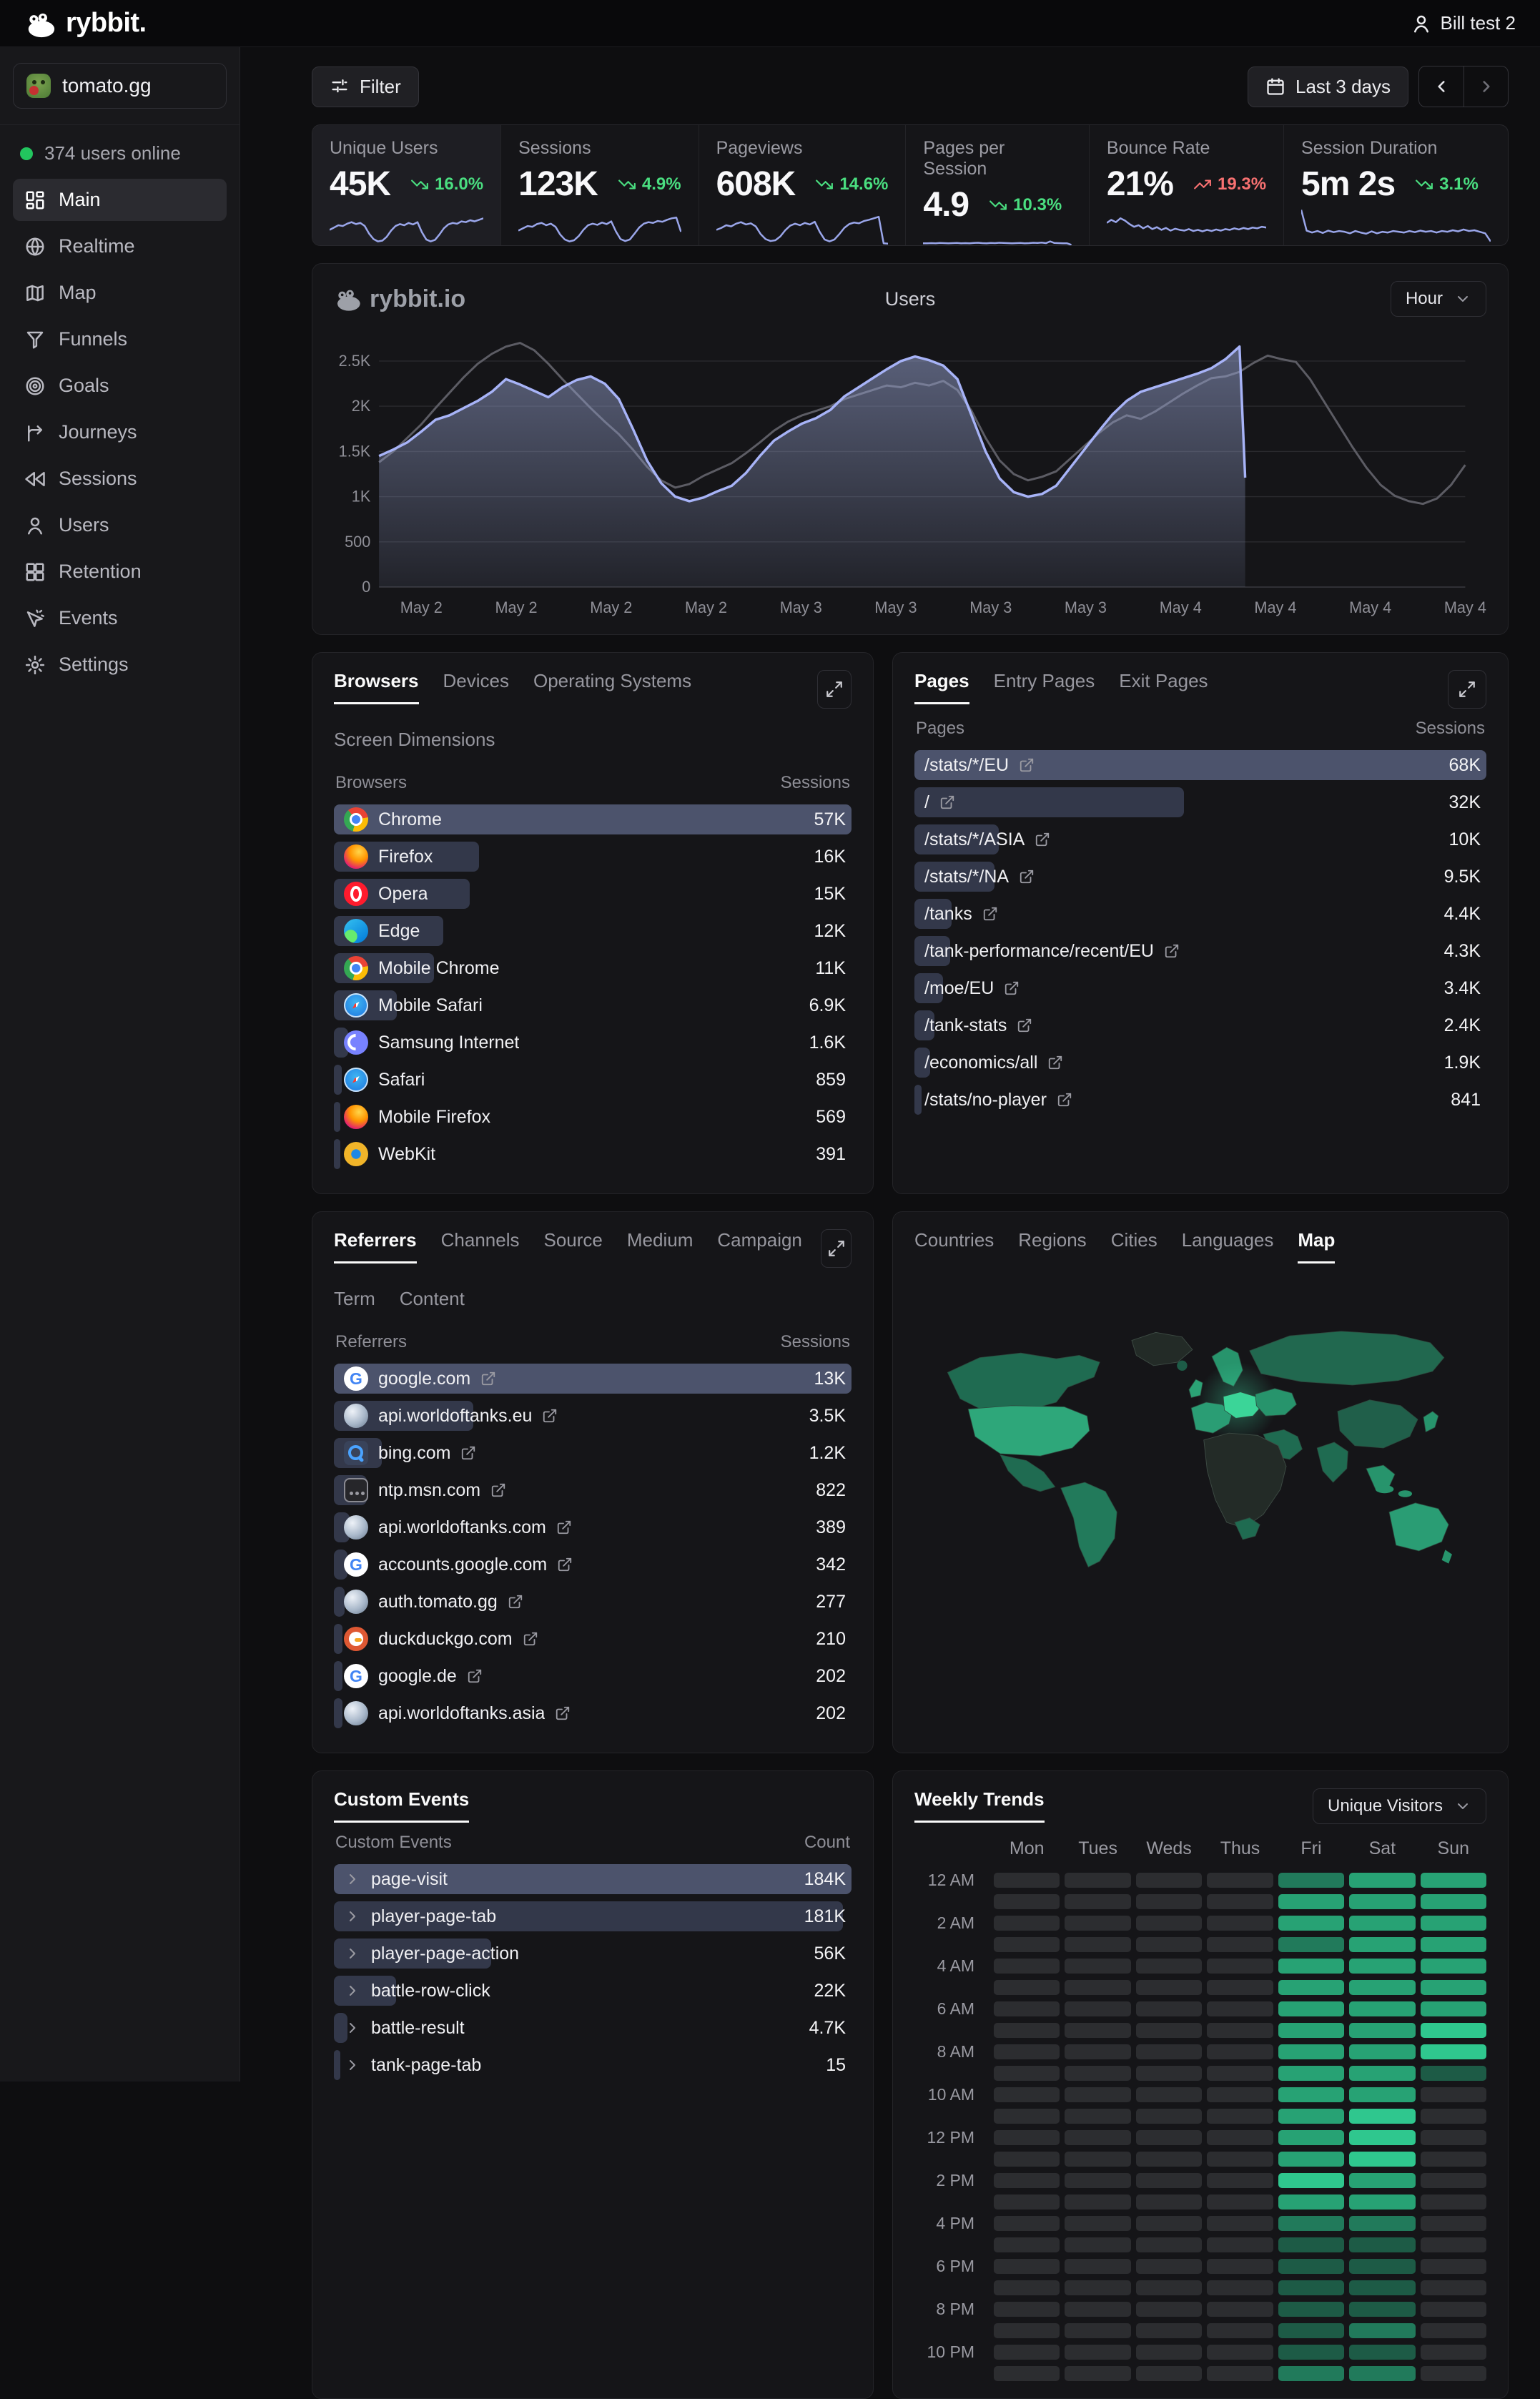 Image resolution: width=1540 pixels, height=2399 pixels. What do you see at coordinates (1044, 680) in the screenshot?
I see `tab-entry-pages: Entry Pages` at bounding box center [1044, 680].